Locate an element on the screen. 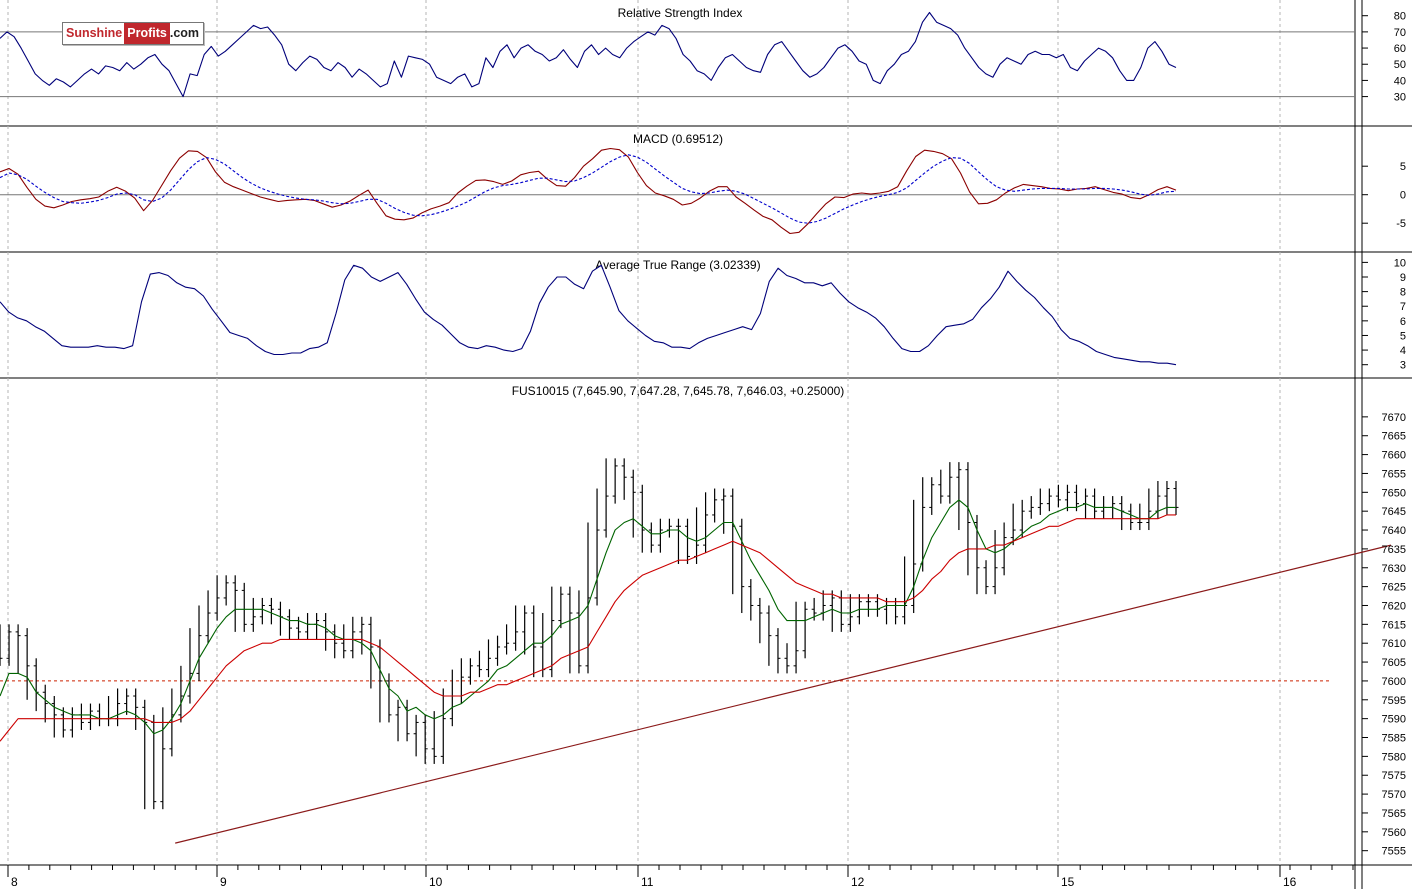 The height and width of the screenshot is (889, 1412). rsi-tick-label: 70 is located at coordinates (1400, 33).